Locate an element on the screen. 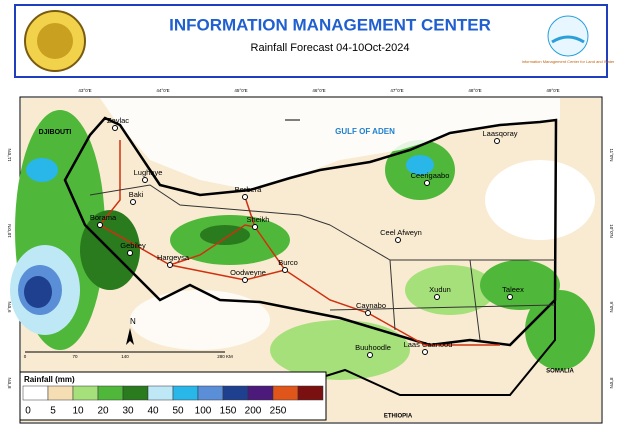 The width and height of the screenshot is (620, 444). city-label: Berbera is located at coordinates (249, 189).